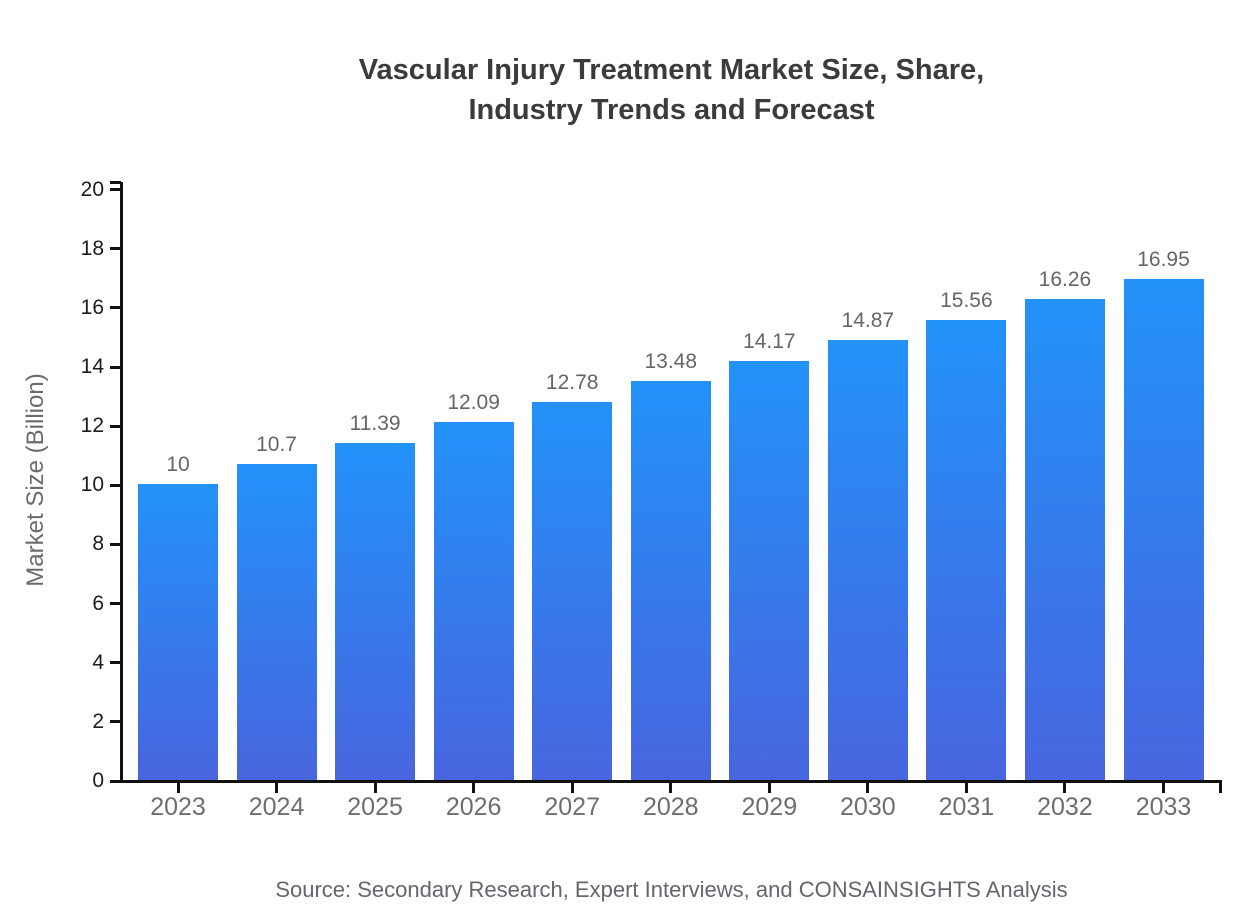  What do you see at coordinates (966, 300) in the screenshot?
I see `bar-value-label: 15.56` at bounding box center [966, 300].